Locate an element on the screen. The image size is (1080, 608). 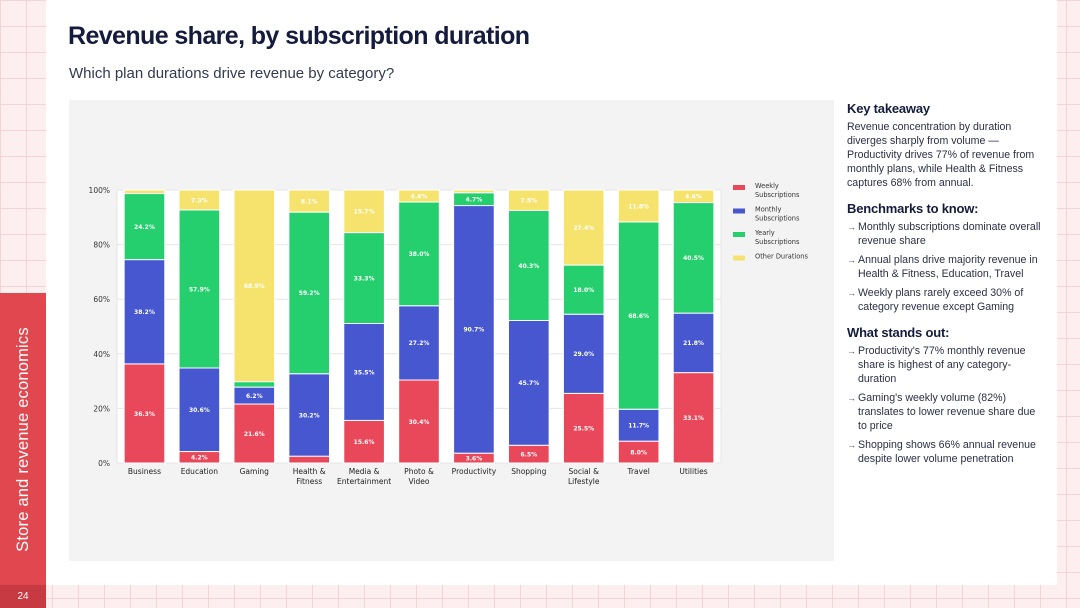
data-label: 21.6% is located at coordinates (254, 434).